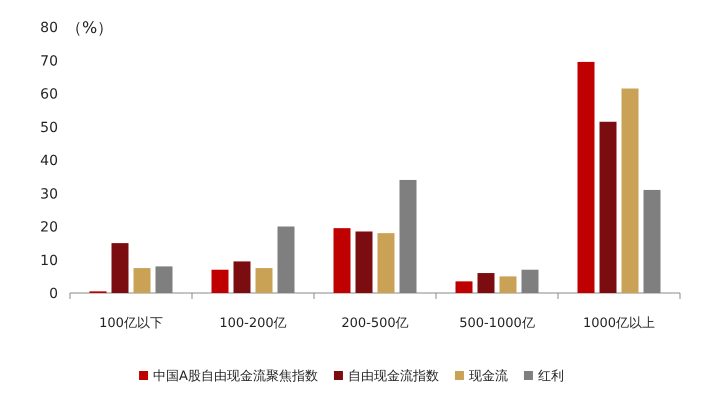  Describe the element at coordinates (49, 28) in the screenshot. I see `y-tick-label: 80` at that location.